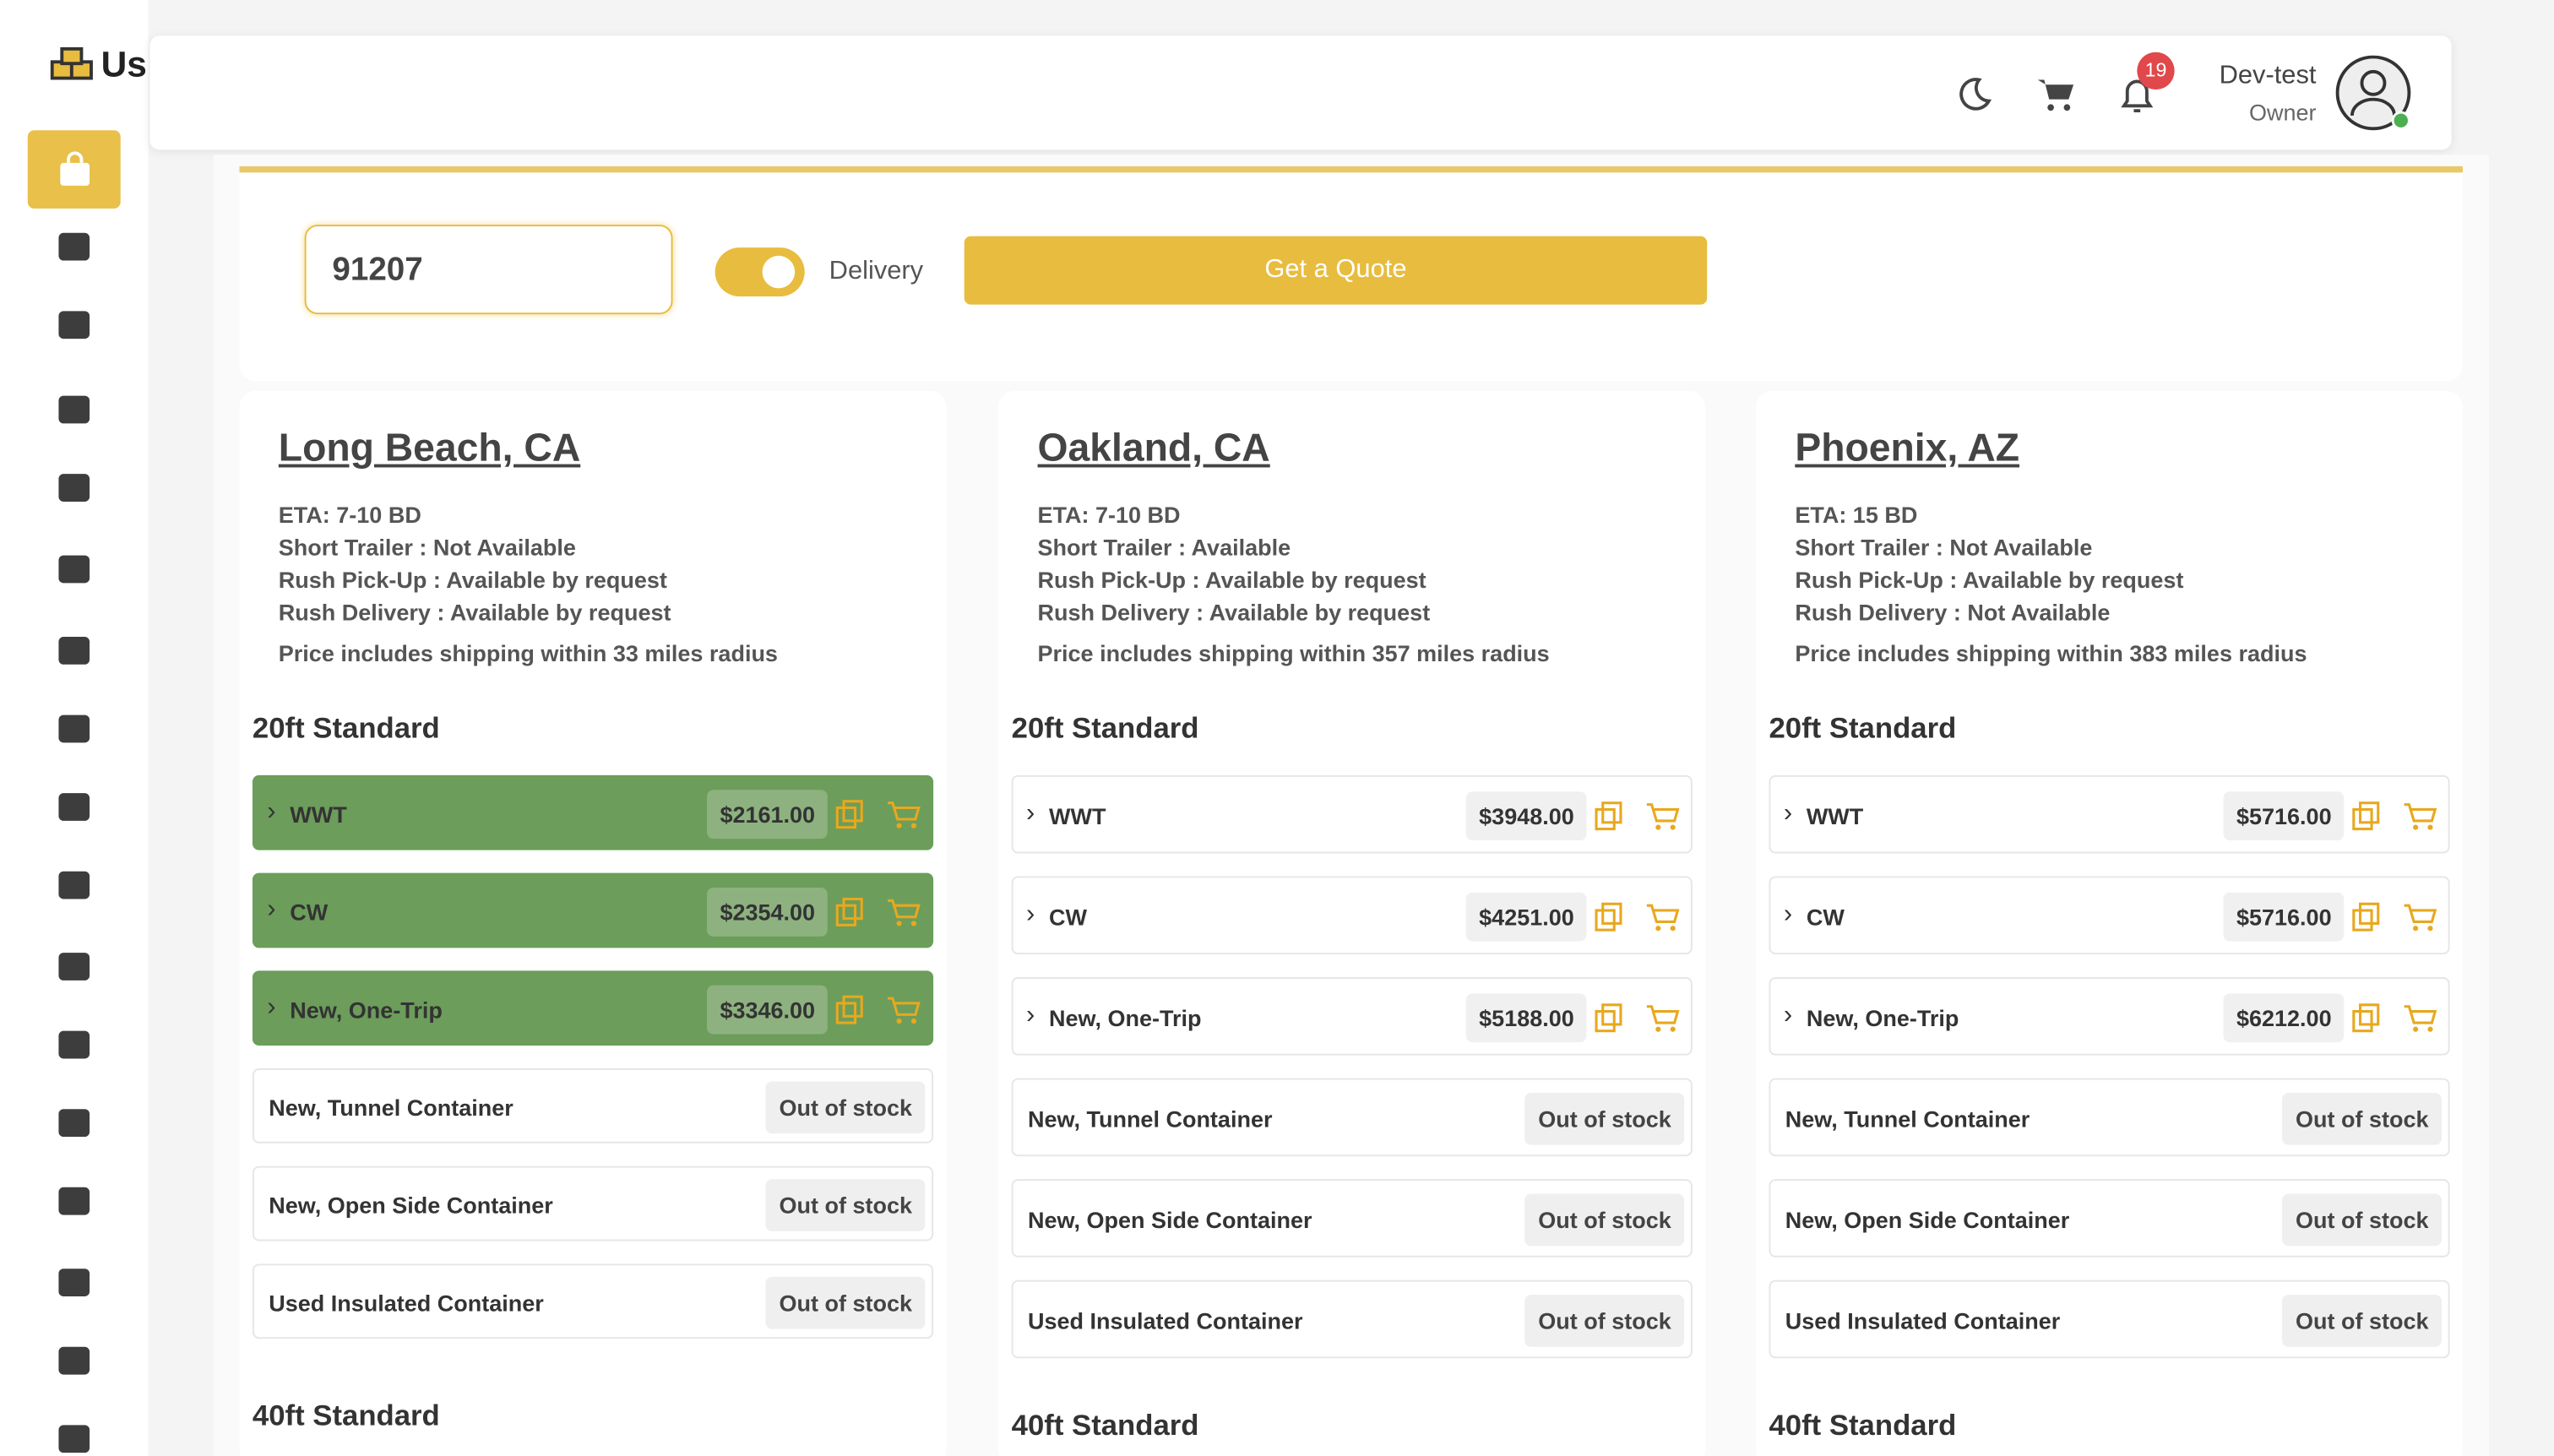  I want to click on avatar, so click(2375, 94).